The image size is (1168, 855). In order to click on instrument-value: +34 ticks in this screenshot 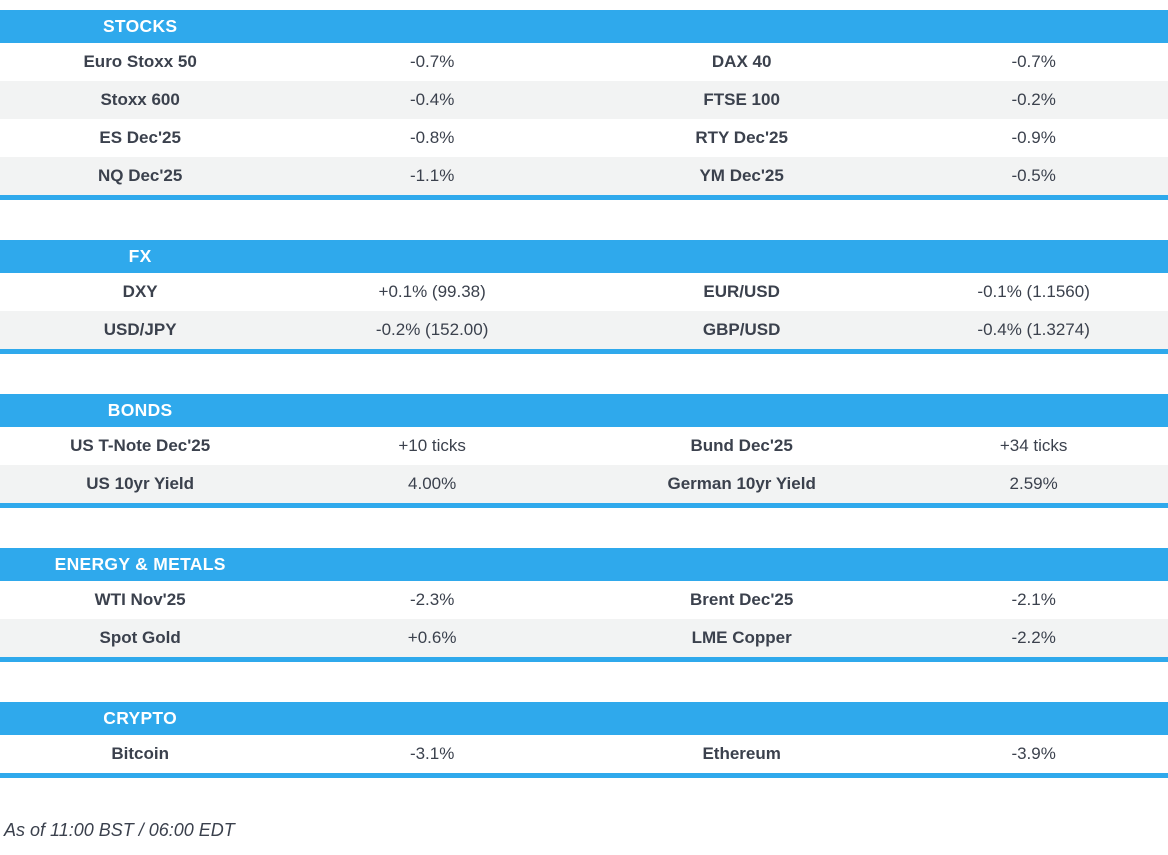, I will do `click(1033, 445)`.